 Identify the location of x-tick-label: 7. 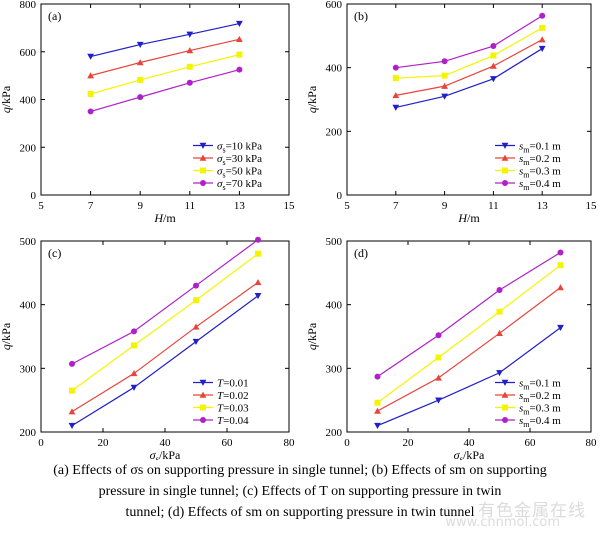
(396, 206).